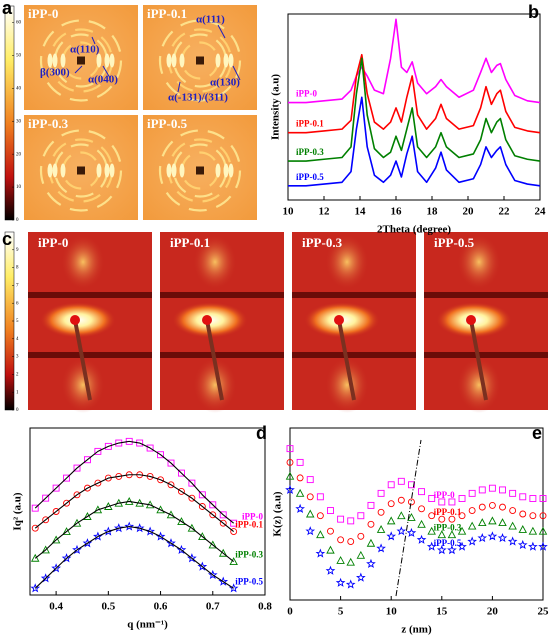  Describe the element at coordinates (17, 321) in the screenshot. I see `colorbar-tick-label: 5` at that location.